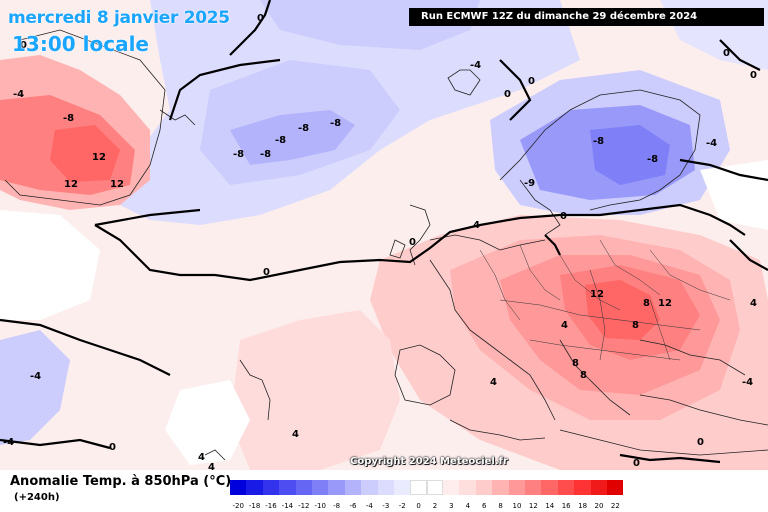 Image resolution: width=768 pixels, height=512 pixels. What do you see at coordinates (121, 481) in the screenshot?
I see `legend-title: Anomalie Temp. à 850hPa (°C)` at bounding box center [121, 481].